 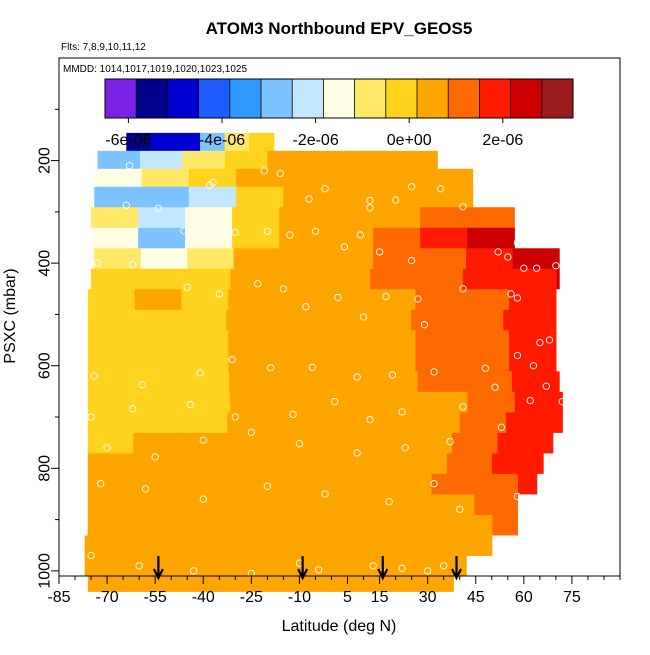 What do you see at coordinates (10, 315) in the screenshot?
I see `y-axis-label: PSXC (mbar)` at bounding box center [10, 315].